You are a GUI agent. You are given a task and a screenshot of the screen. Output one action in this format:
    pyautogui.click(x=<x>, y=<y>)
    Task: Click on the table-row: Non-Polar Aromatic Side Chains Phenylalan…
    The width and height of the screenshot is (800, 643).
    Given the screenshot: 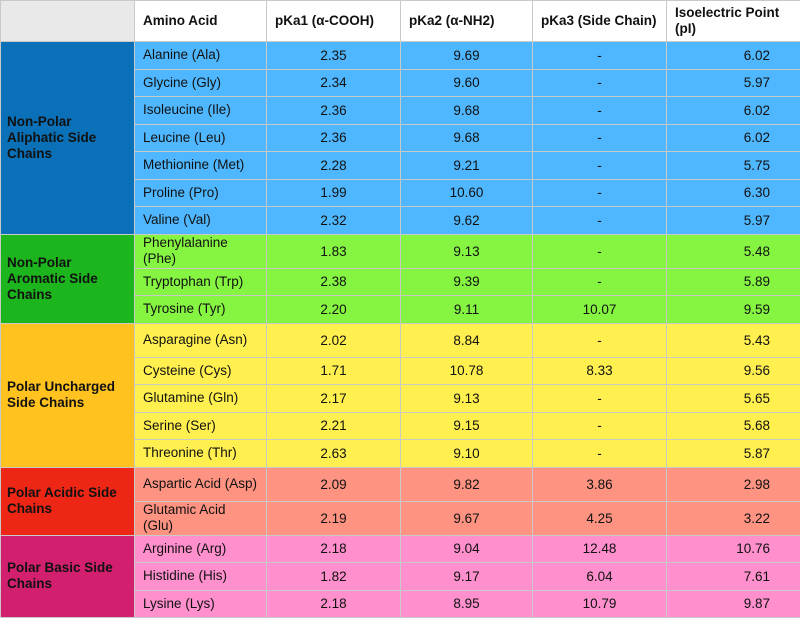 What is the action you would take?
    pyautogui.click(x=400, y=278)
    